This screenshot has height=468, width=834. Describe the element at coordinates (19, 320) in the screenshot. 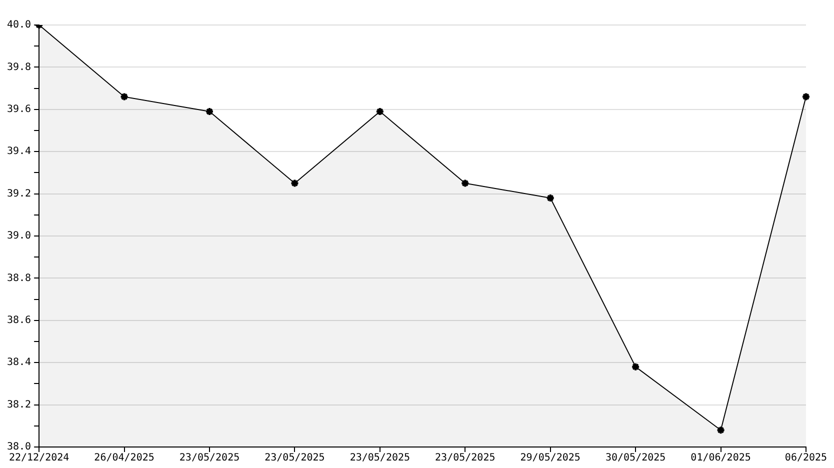

I see `y-tick-label: 38.6` at that location.